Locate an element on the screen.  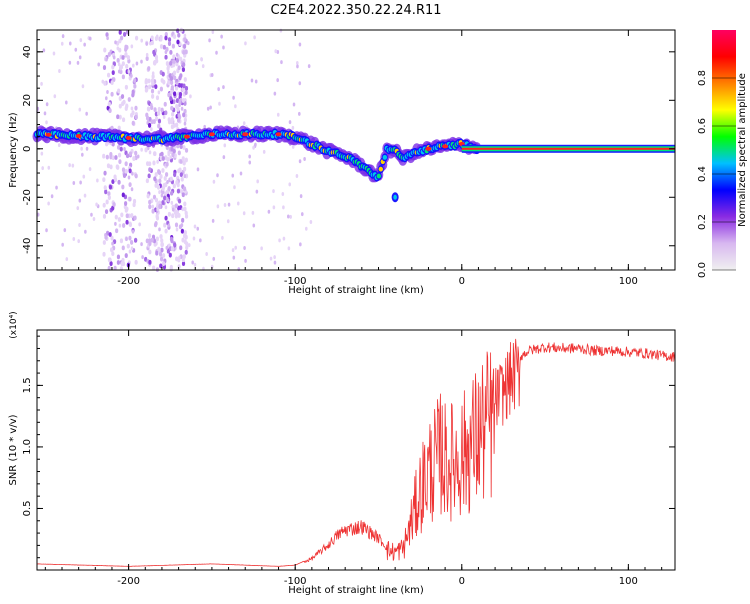
spectrogram-ridge-layer is located at coordinates (353, 164).